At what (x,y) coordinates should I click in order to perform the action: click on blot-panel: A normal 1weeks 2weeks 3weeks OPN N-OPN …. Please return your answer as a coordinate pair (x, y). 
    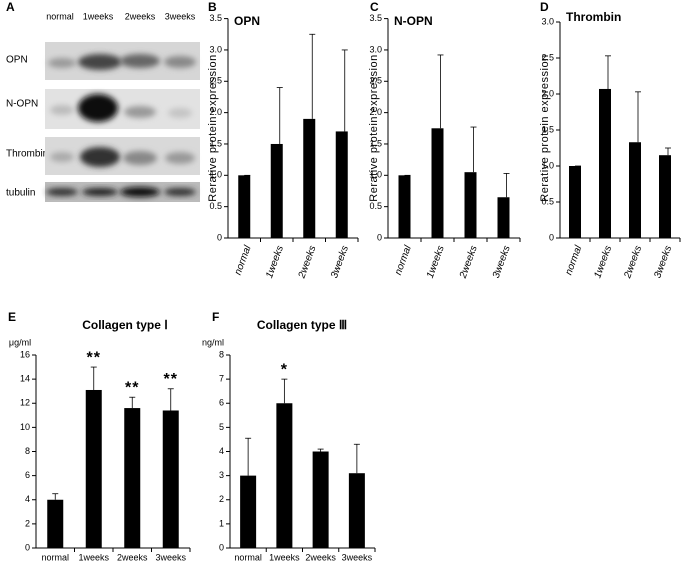
    Looking at the image, I should click on (103, 101).